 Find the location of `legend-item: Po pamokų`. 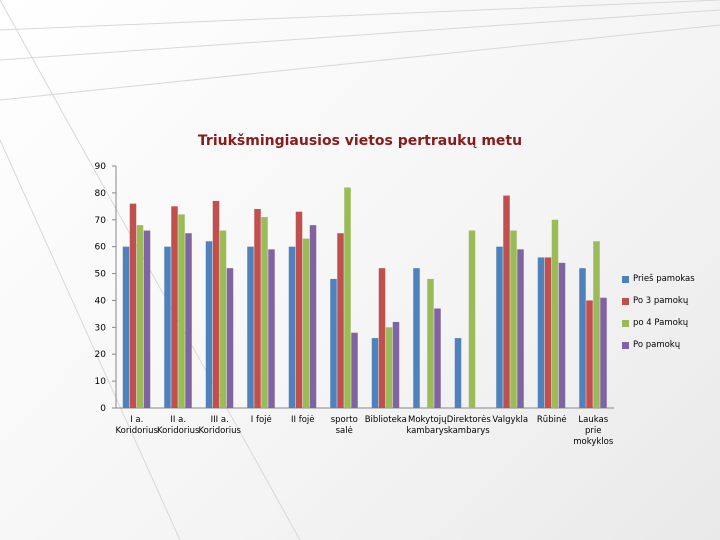

legend-item: Po pamokų is located at coordinates (658, 345).